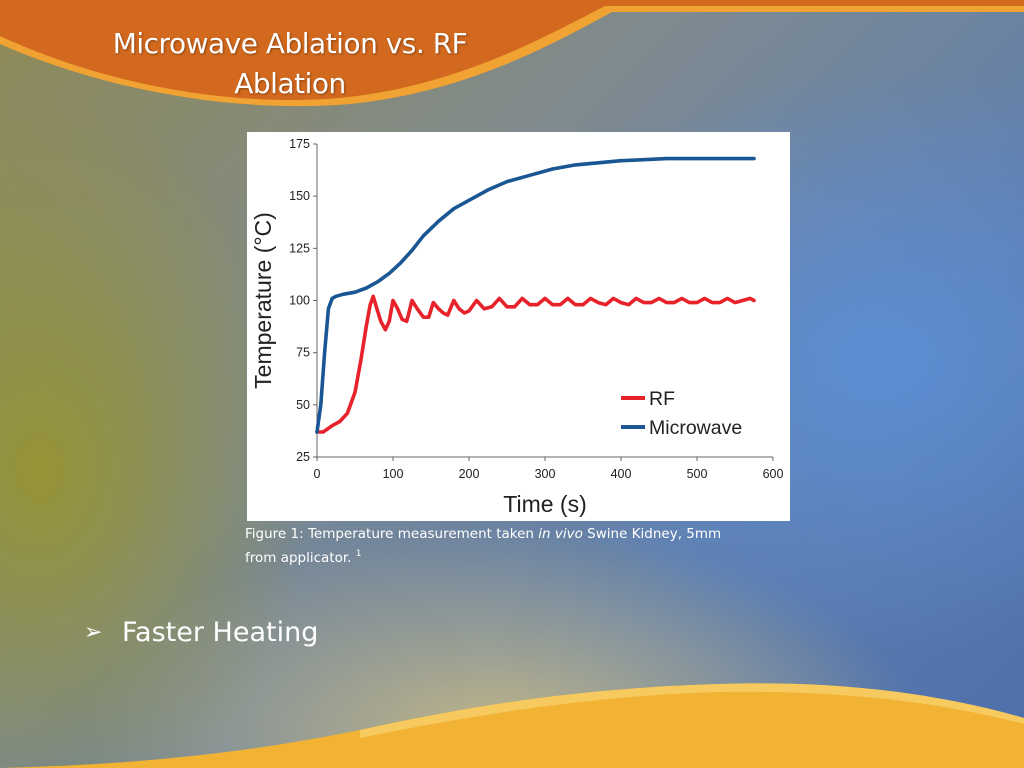 Image resolution: width=1024 pixels, height=768 pixels. Describe the element at coordinates (303, 353) in the screenshot. I see `y-tick-label: 75` at that location.